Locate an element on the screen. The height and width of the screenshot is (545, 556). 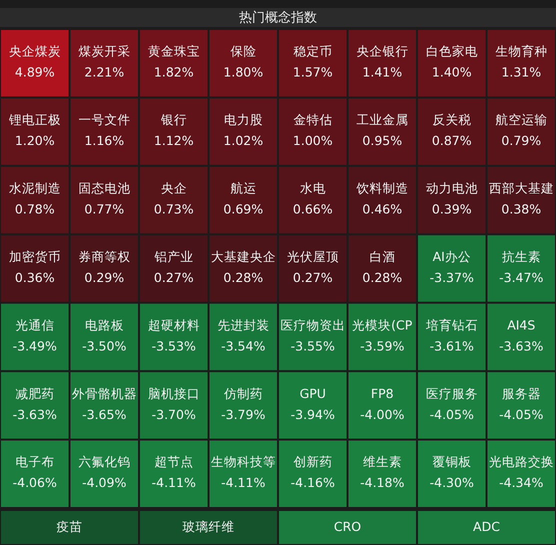
data-label: 1.80% is located at coordinates (243, 72).